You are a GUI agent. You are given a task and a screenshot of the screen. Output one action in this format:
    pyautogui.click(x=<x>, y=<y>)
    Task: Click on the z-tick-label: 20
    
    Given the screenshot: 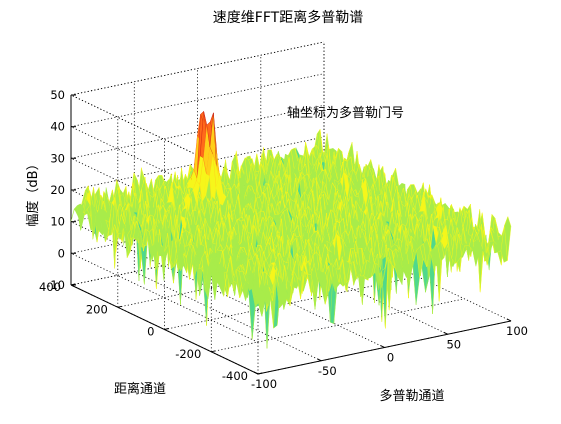 What is the action you would take?
    pyautogui.click(x=57, y=190)
    